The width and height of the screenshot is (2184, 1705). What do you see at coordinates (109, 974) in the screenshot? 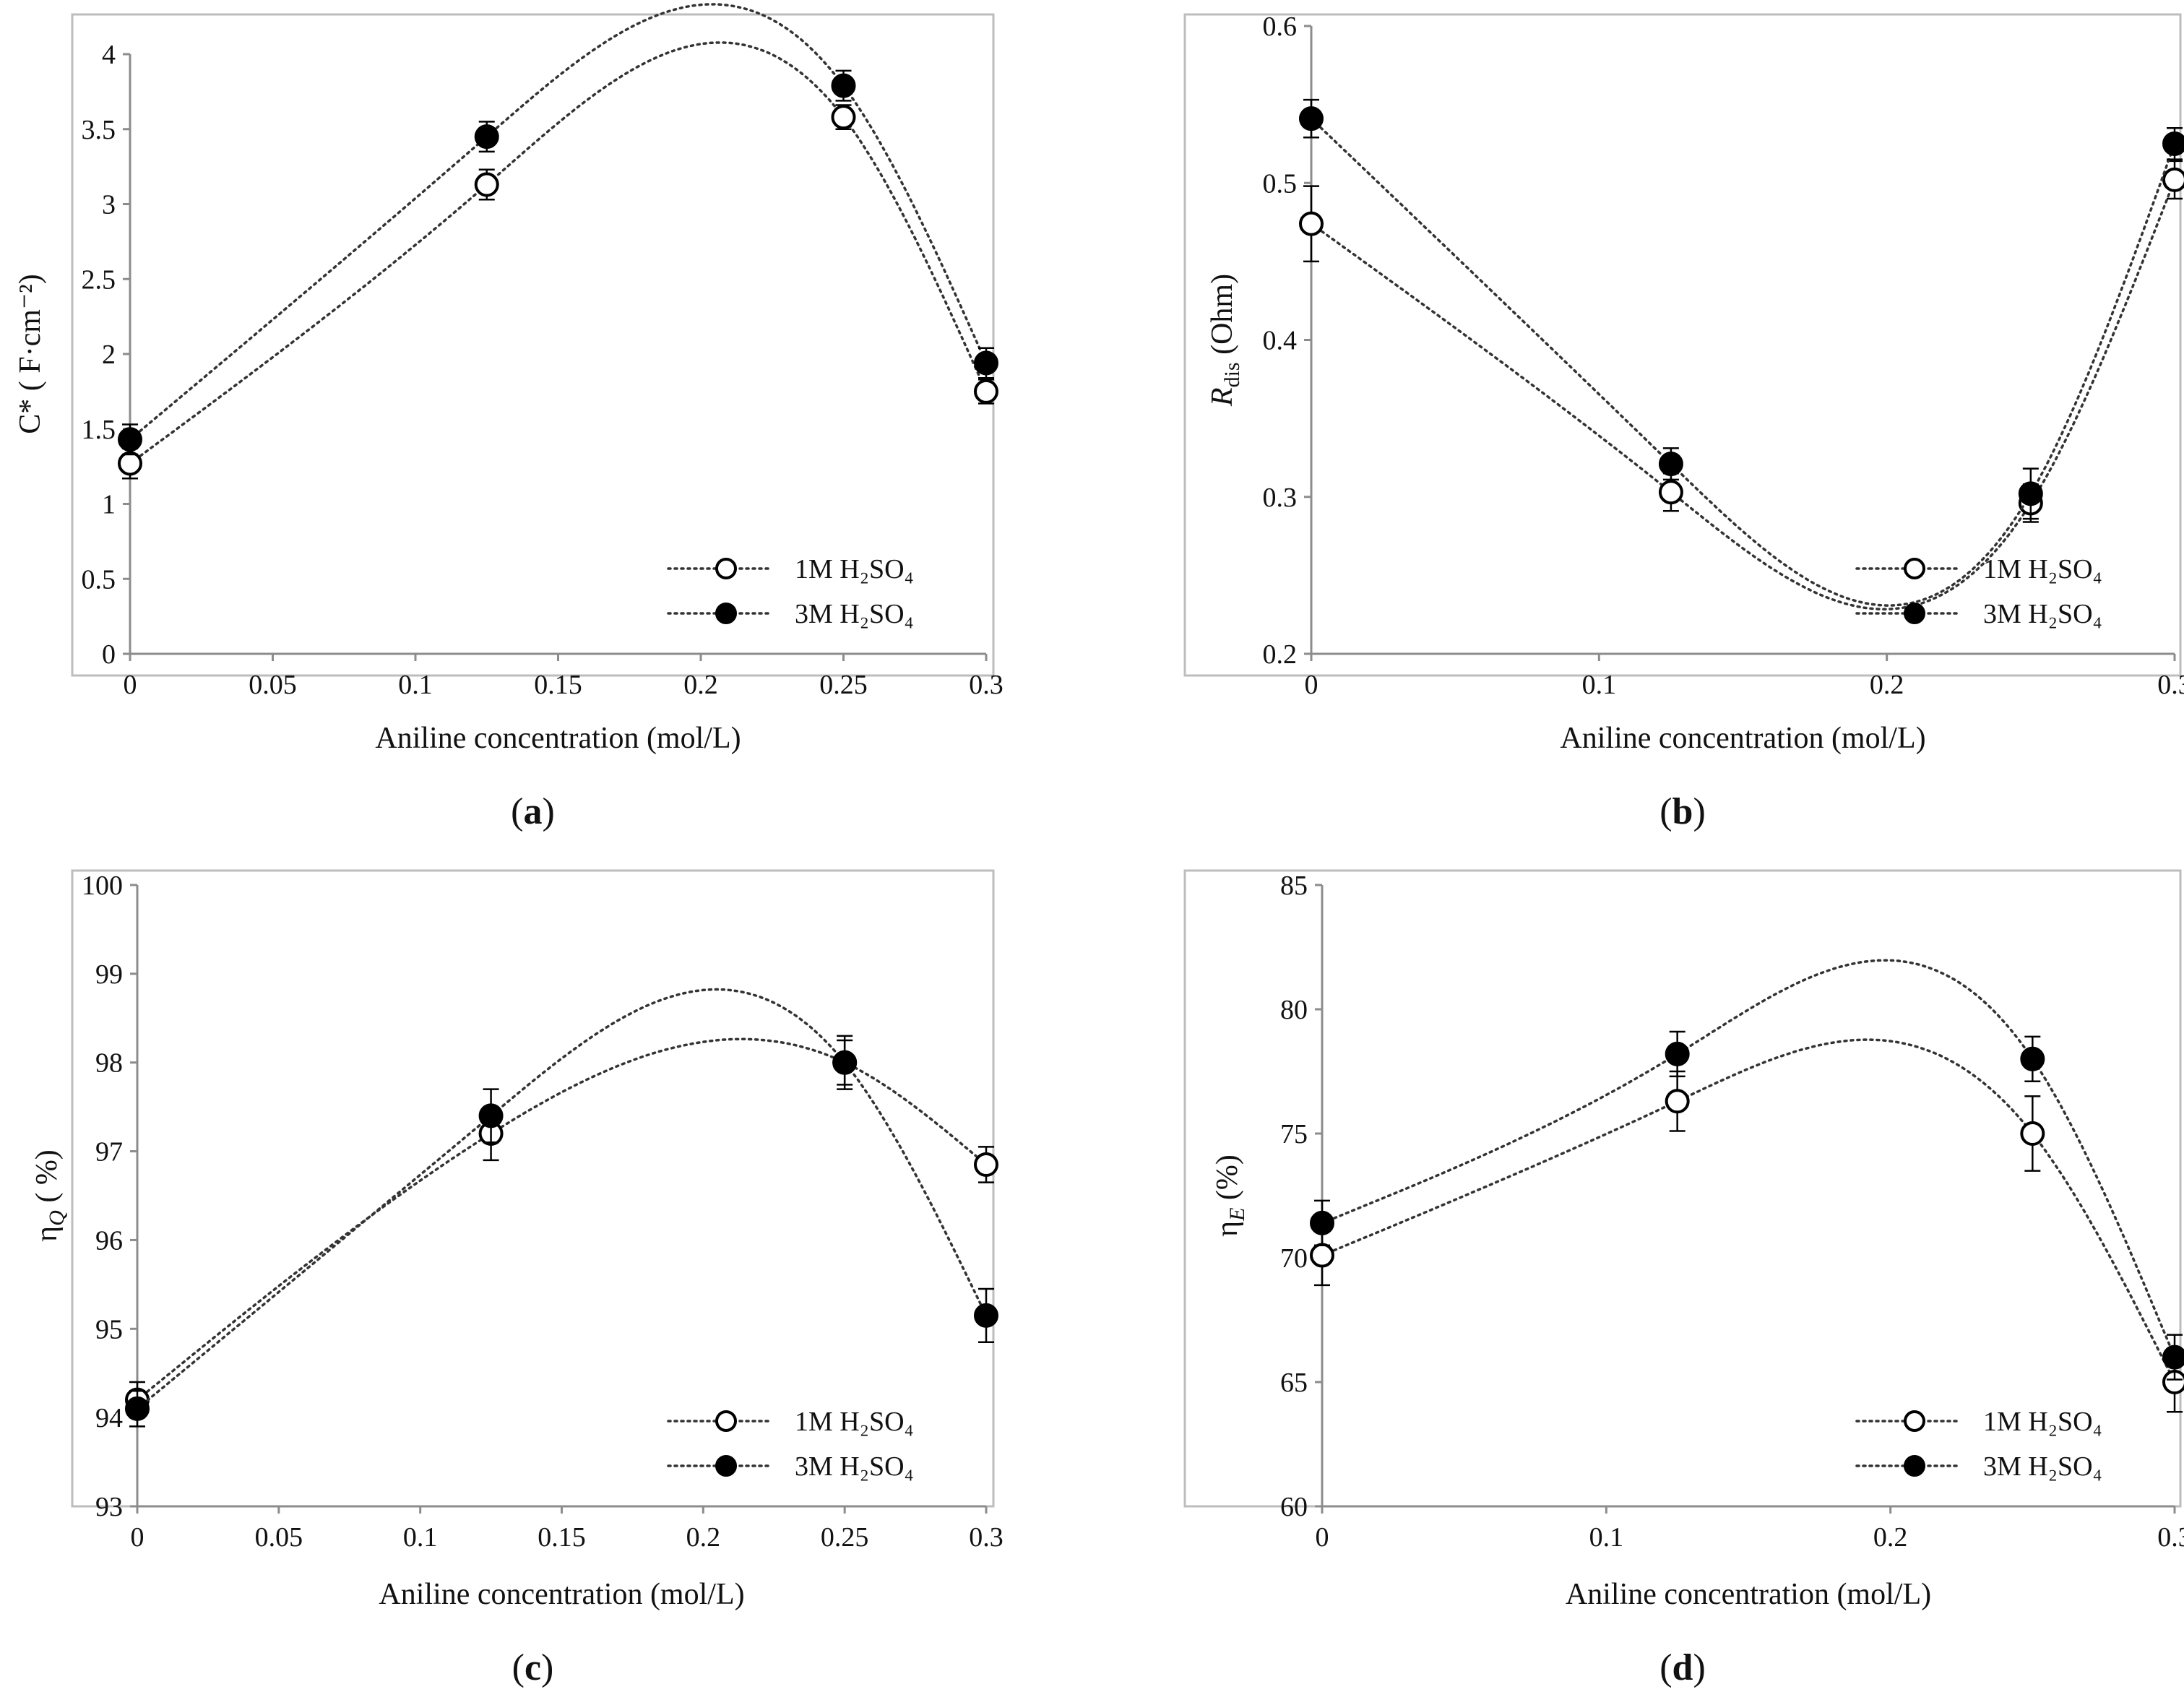
I see `y-tick-label: 99` at bounding box center [109, 974].